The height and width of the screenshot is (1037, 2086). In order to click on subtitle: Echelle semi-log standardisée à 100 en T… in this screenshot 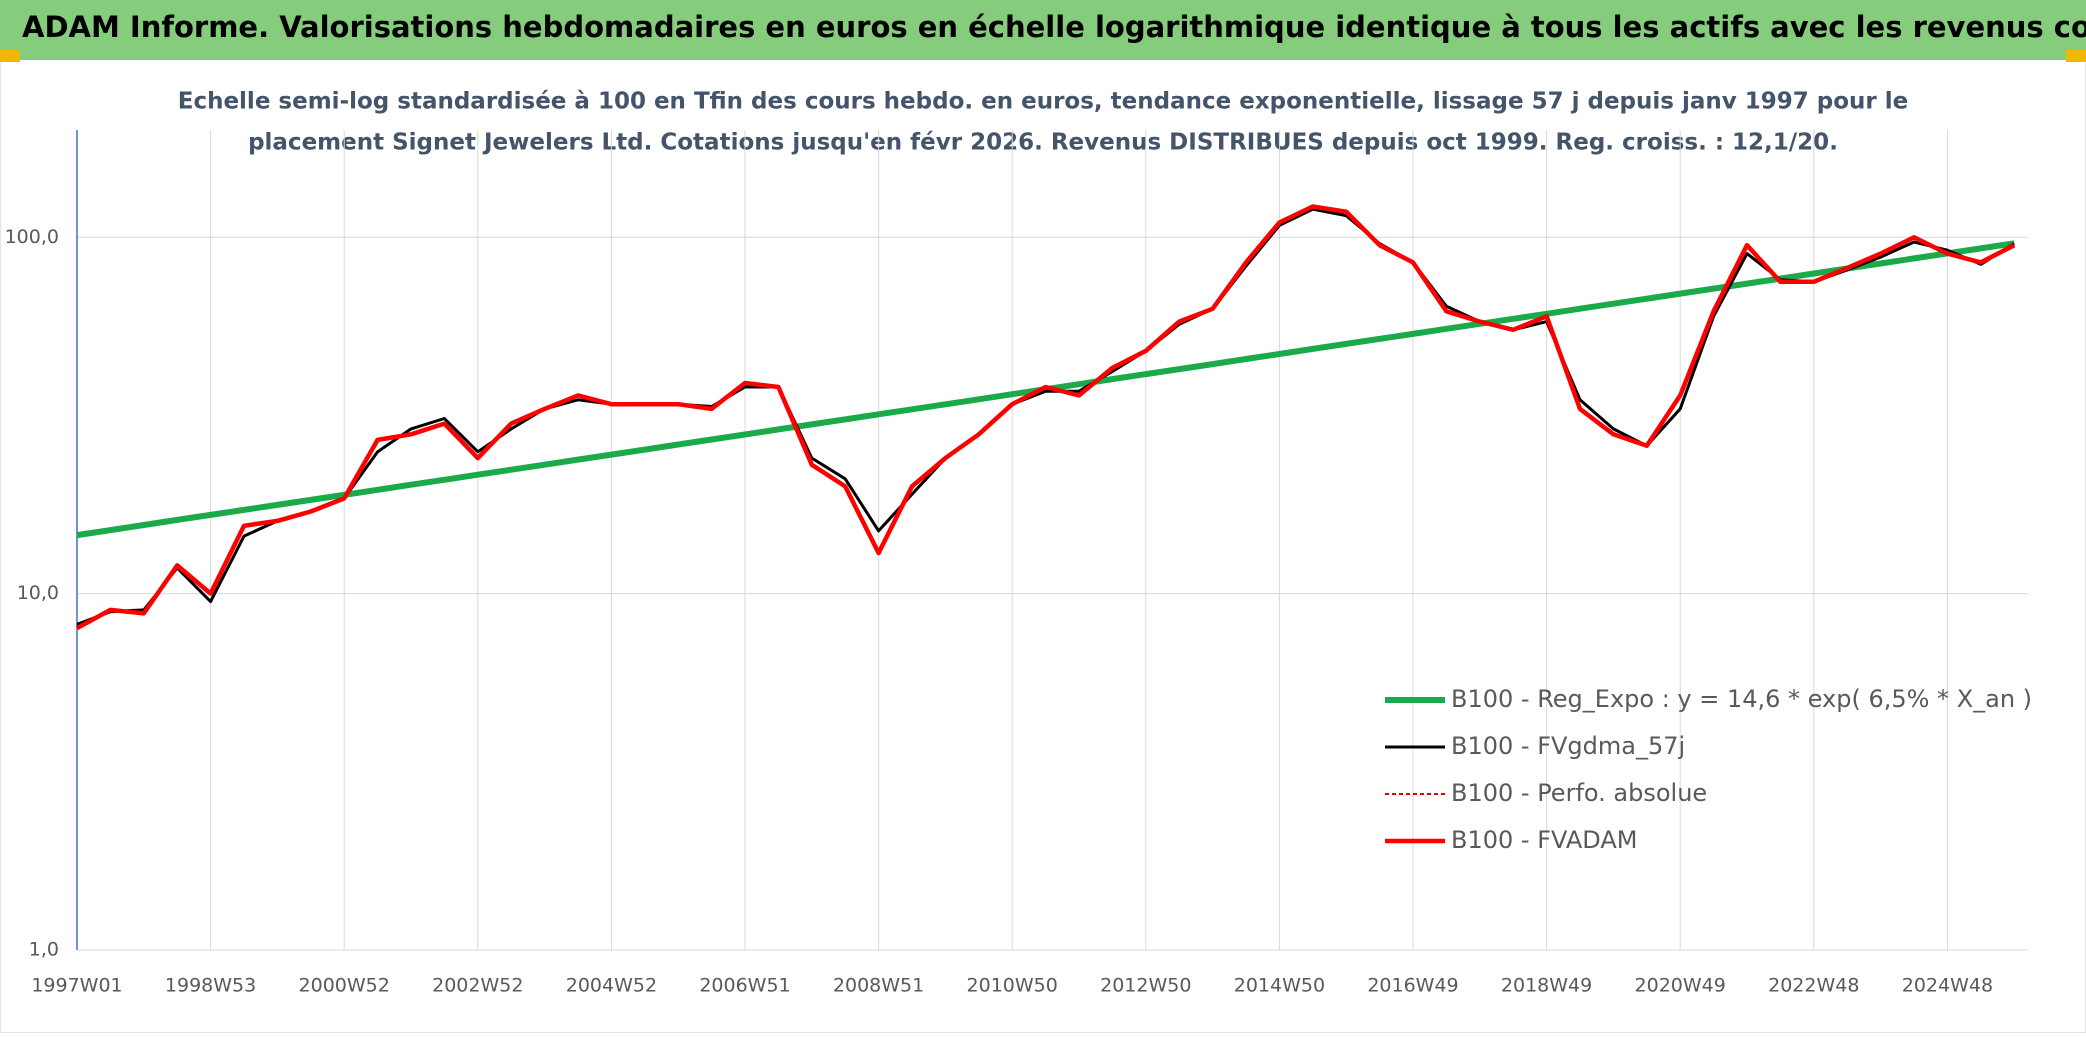, I will do `click(1043, 102)`.